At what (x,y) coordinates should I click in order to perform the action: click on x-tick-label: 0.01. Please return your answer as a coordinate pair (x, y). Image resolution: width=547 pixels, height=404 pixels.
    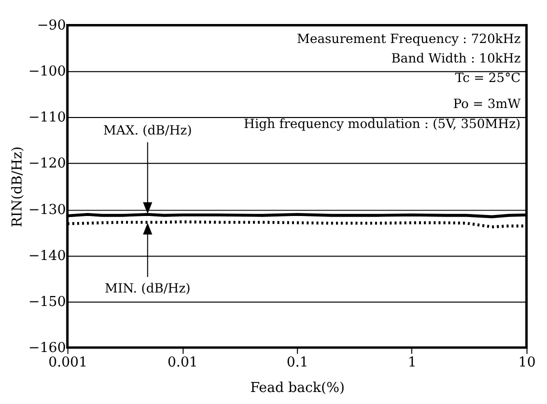
    Looking at the image, I should click on (182, 362).